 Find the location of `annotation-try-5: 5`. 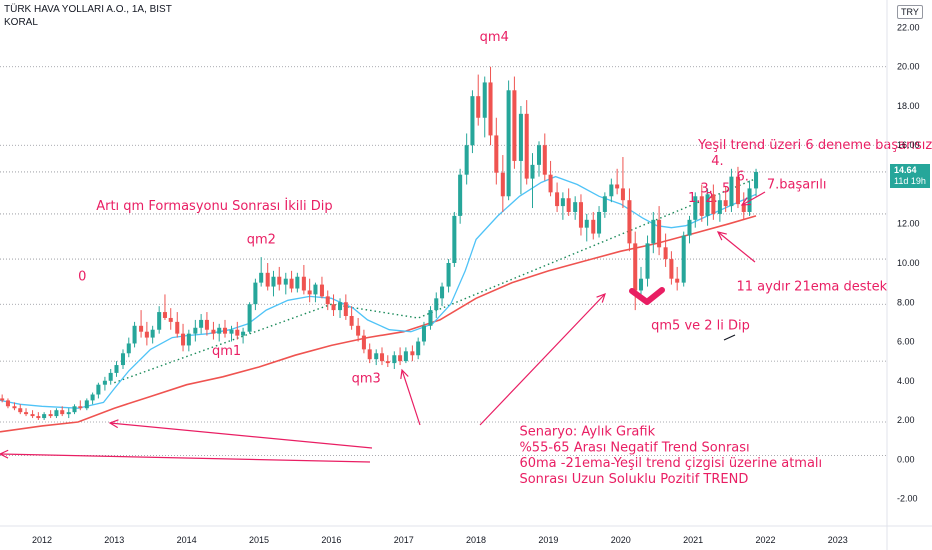

annotation-try-5: 5 is located at coordinates (726, 188).